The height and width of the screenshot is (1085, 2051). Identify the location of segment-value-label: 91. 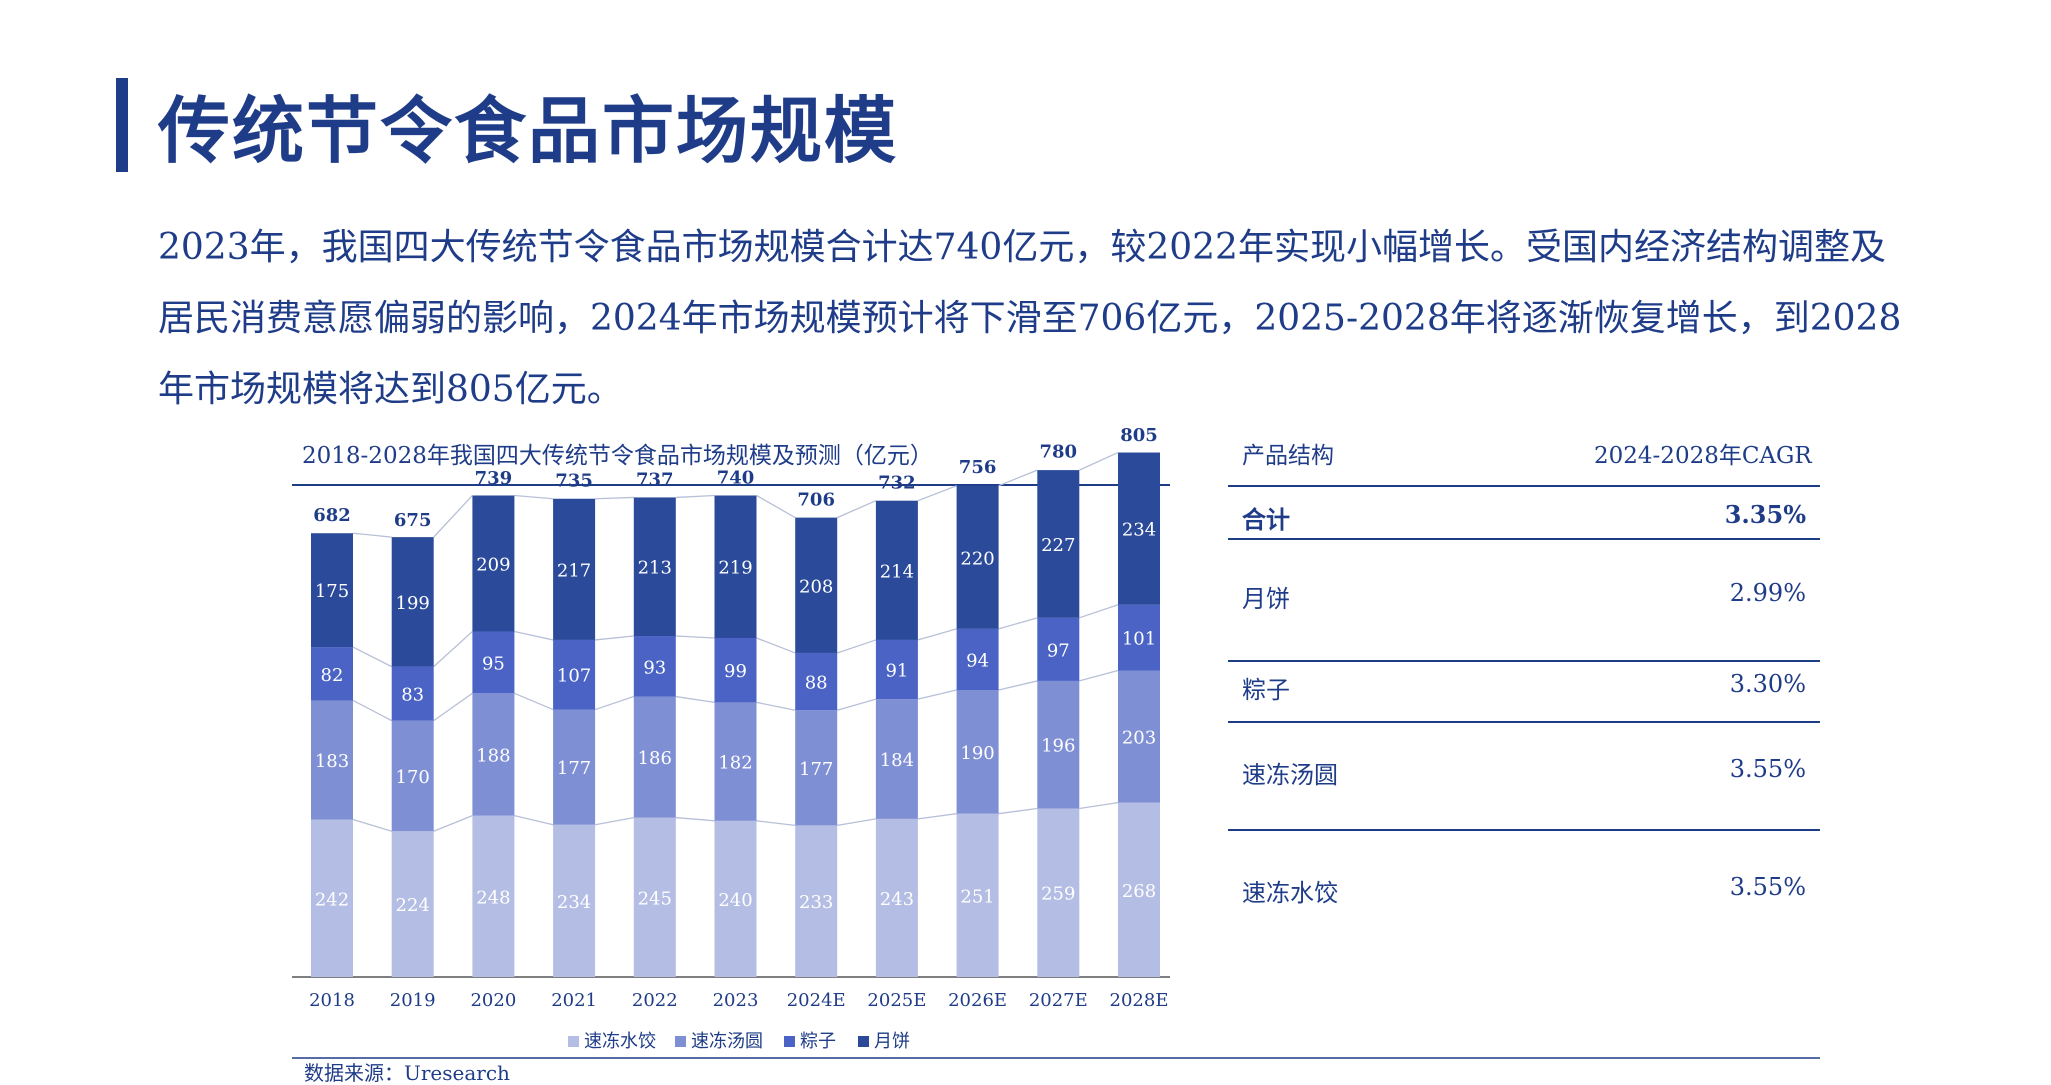
(896, 671).